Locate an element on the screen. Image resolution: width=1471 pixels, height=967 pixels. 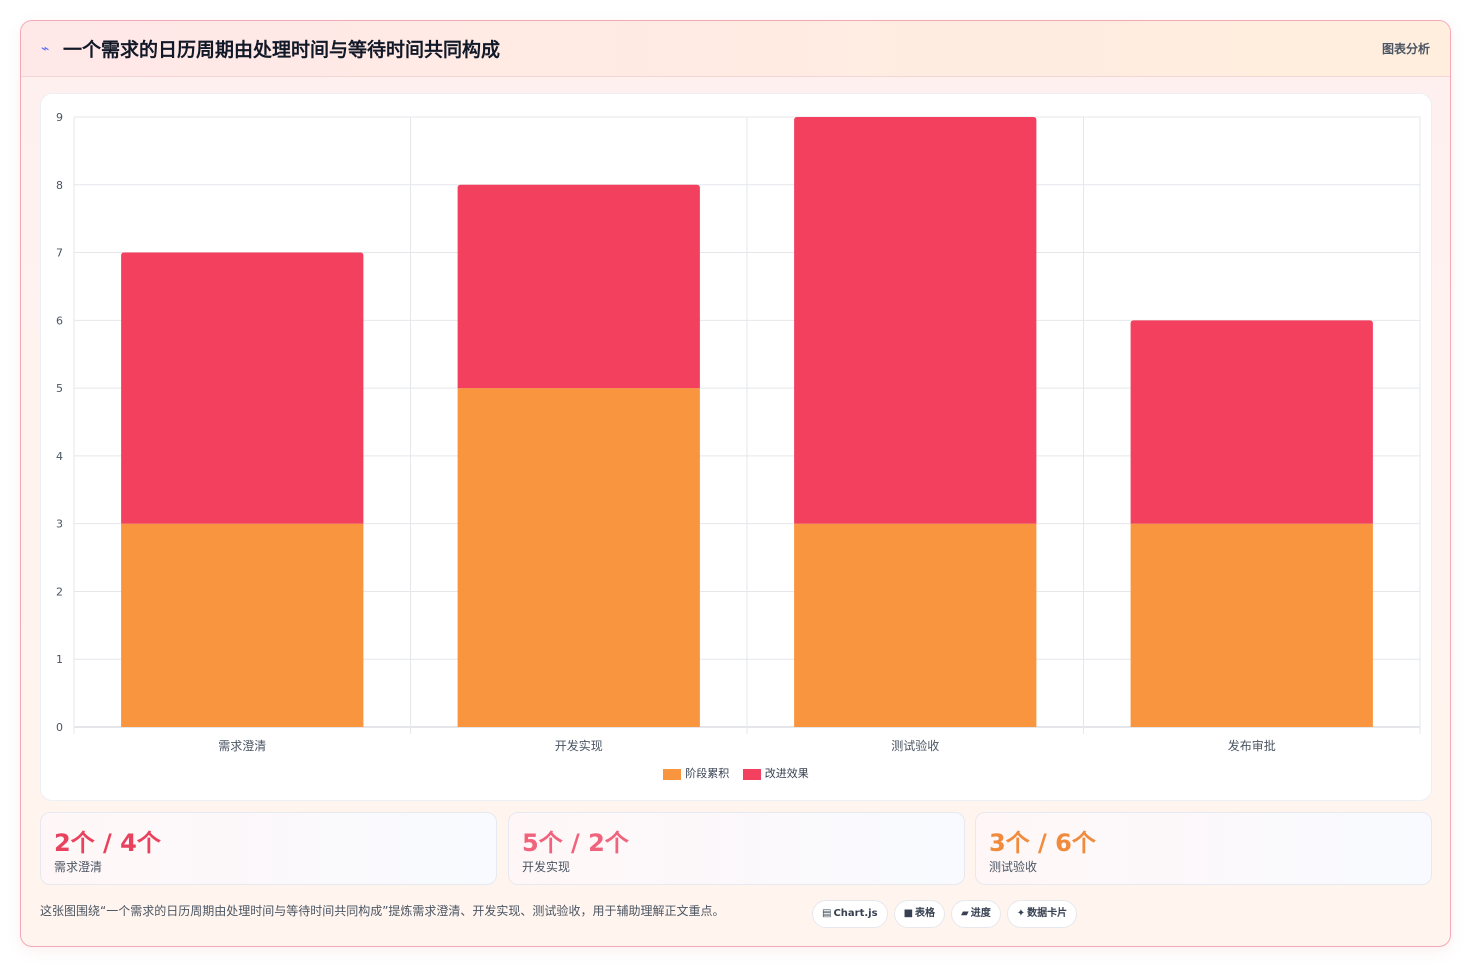
stat-value: 5个 / 2个 is located at coordinates (575, 843).